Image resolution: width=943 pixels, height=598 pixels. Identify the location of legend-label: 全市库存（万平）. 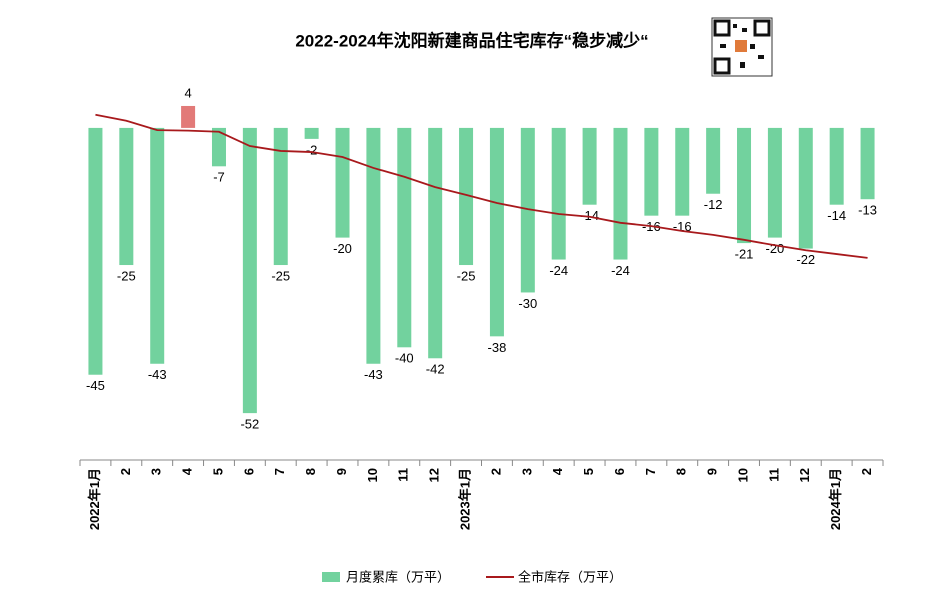
(570, 576).